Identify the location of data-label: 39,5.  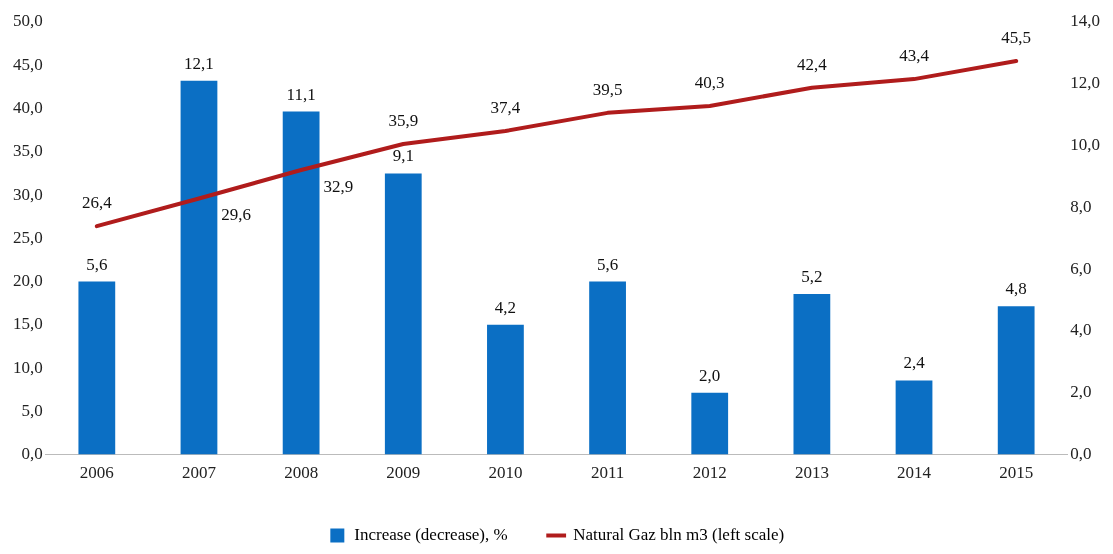
(607, 89).